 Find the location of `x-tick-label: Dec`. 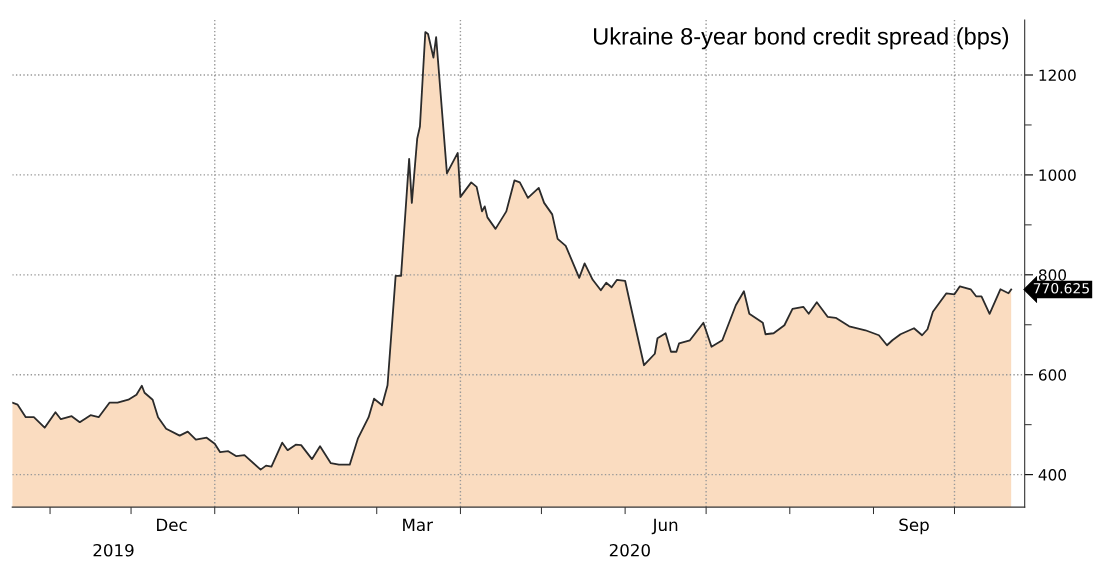

x-tick-label: Dec is located at coordinates (172, 525).